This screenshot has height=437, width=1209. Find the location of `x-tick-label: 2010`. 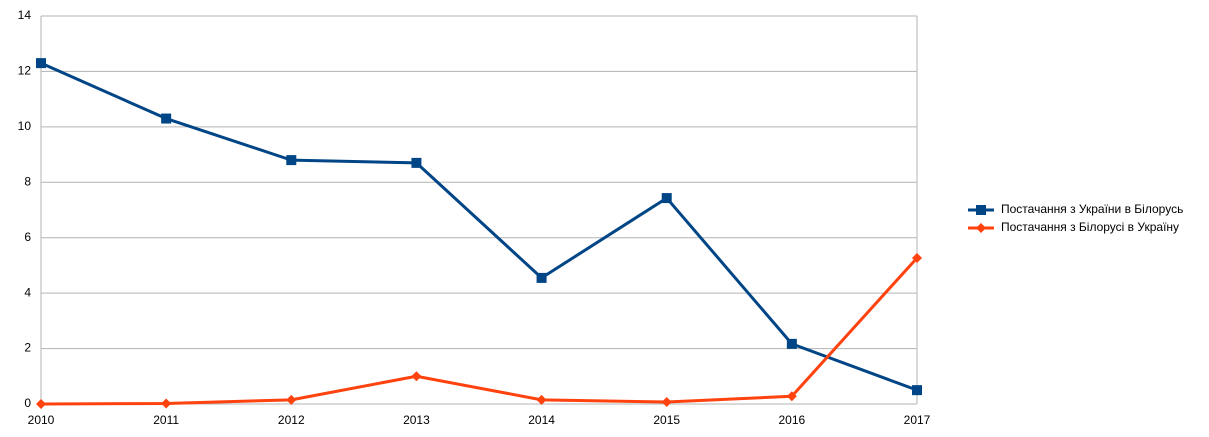

x-tick-label: 2010 is located at coordinates (41, 420).